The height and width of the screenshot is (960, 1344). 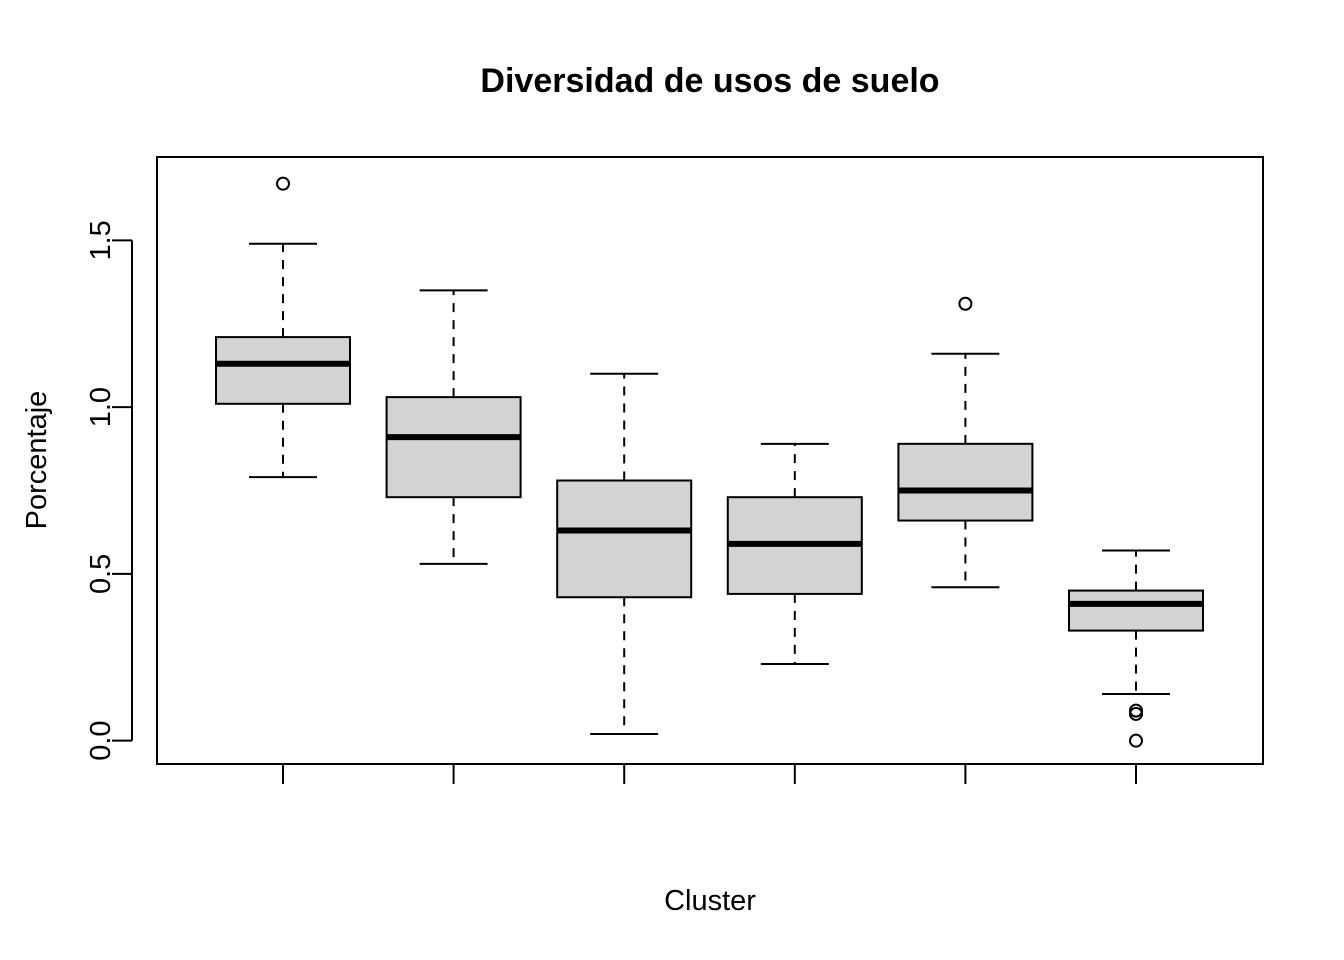 What do you see at coordinates (101, 740) in the screenshot?
I see `y-tick-label: 0.0` at bounding box center [101, 740].